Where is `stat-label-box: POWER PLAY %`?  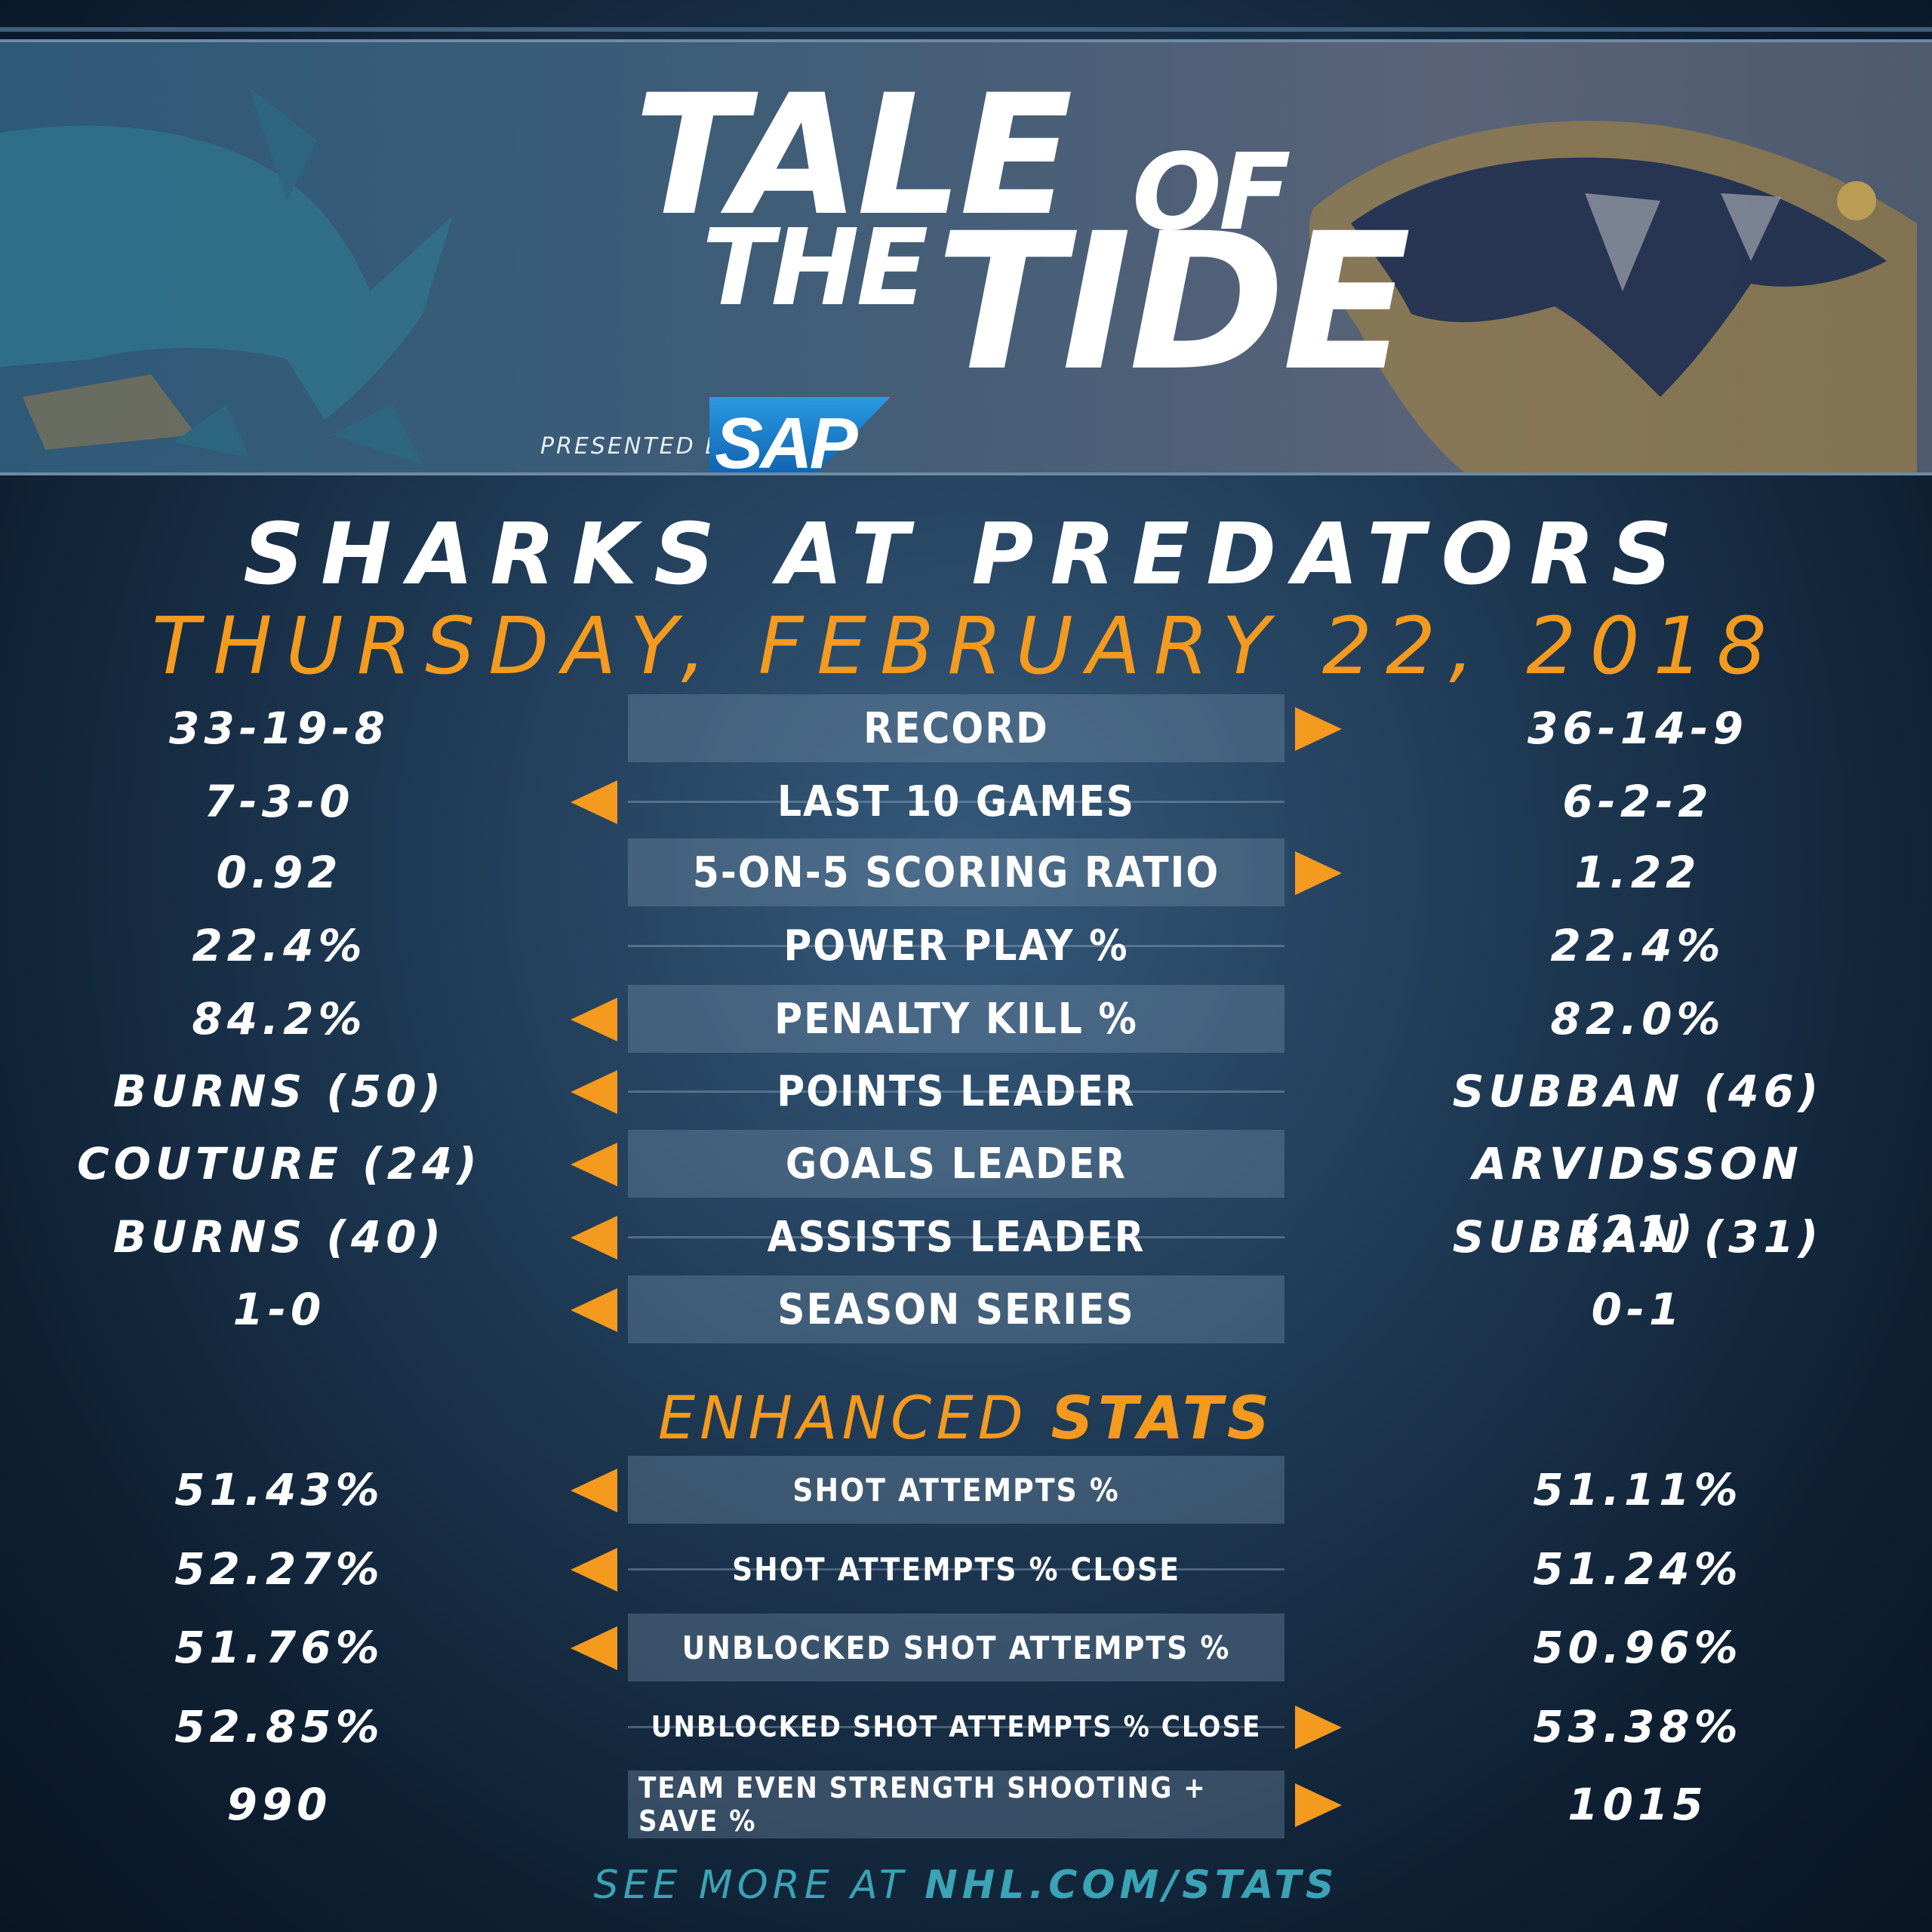
stat-label-box: POWER PLAY % is located at coordinates (956, 946).